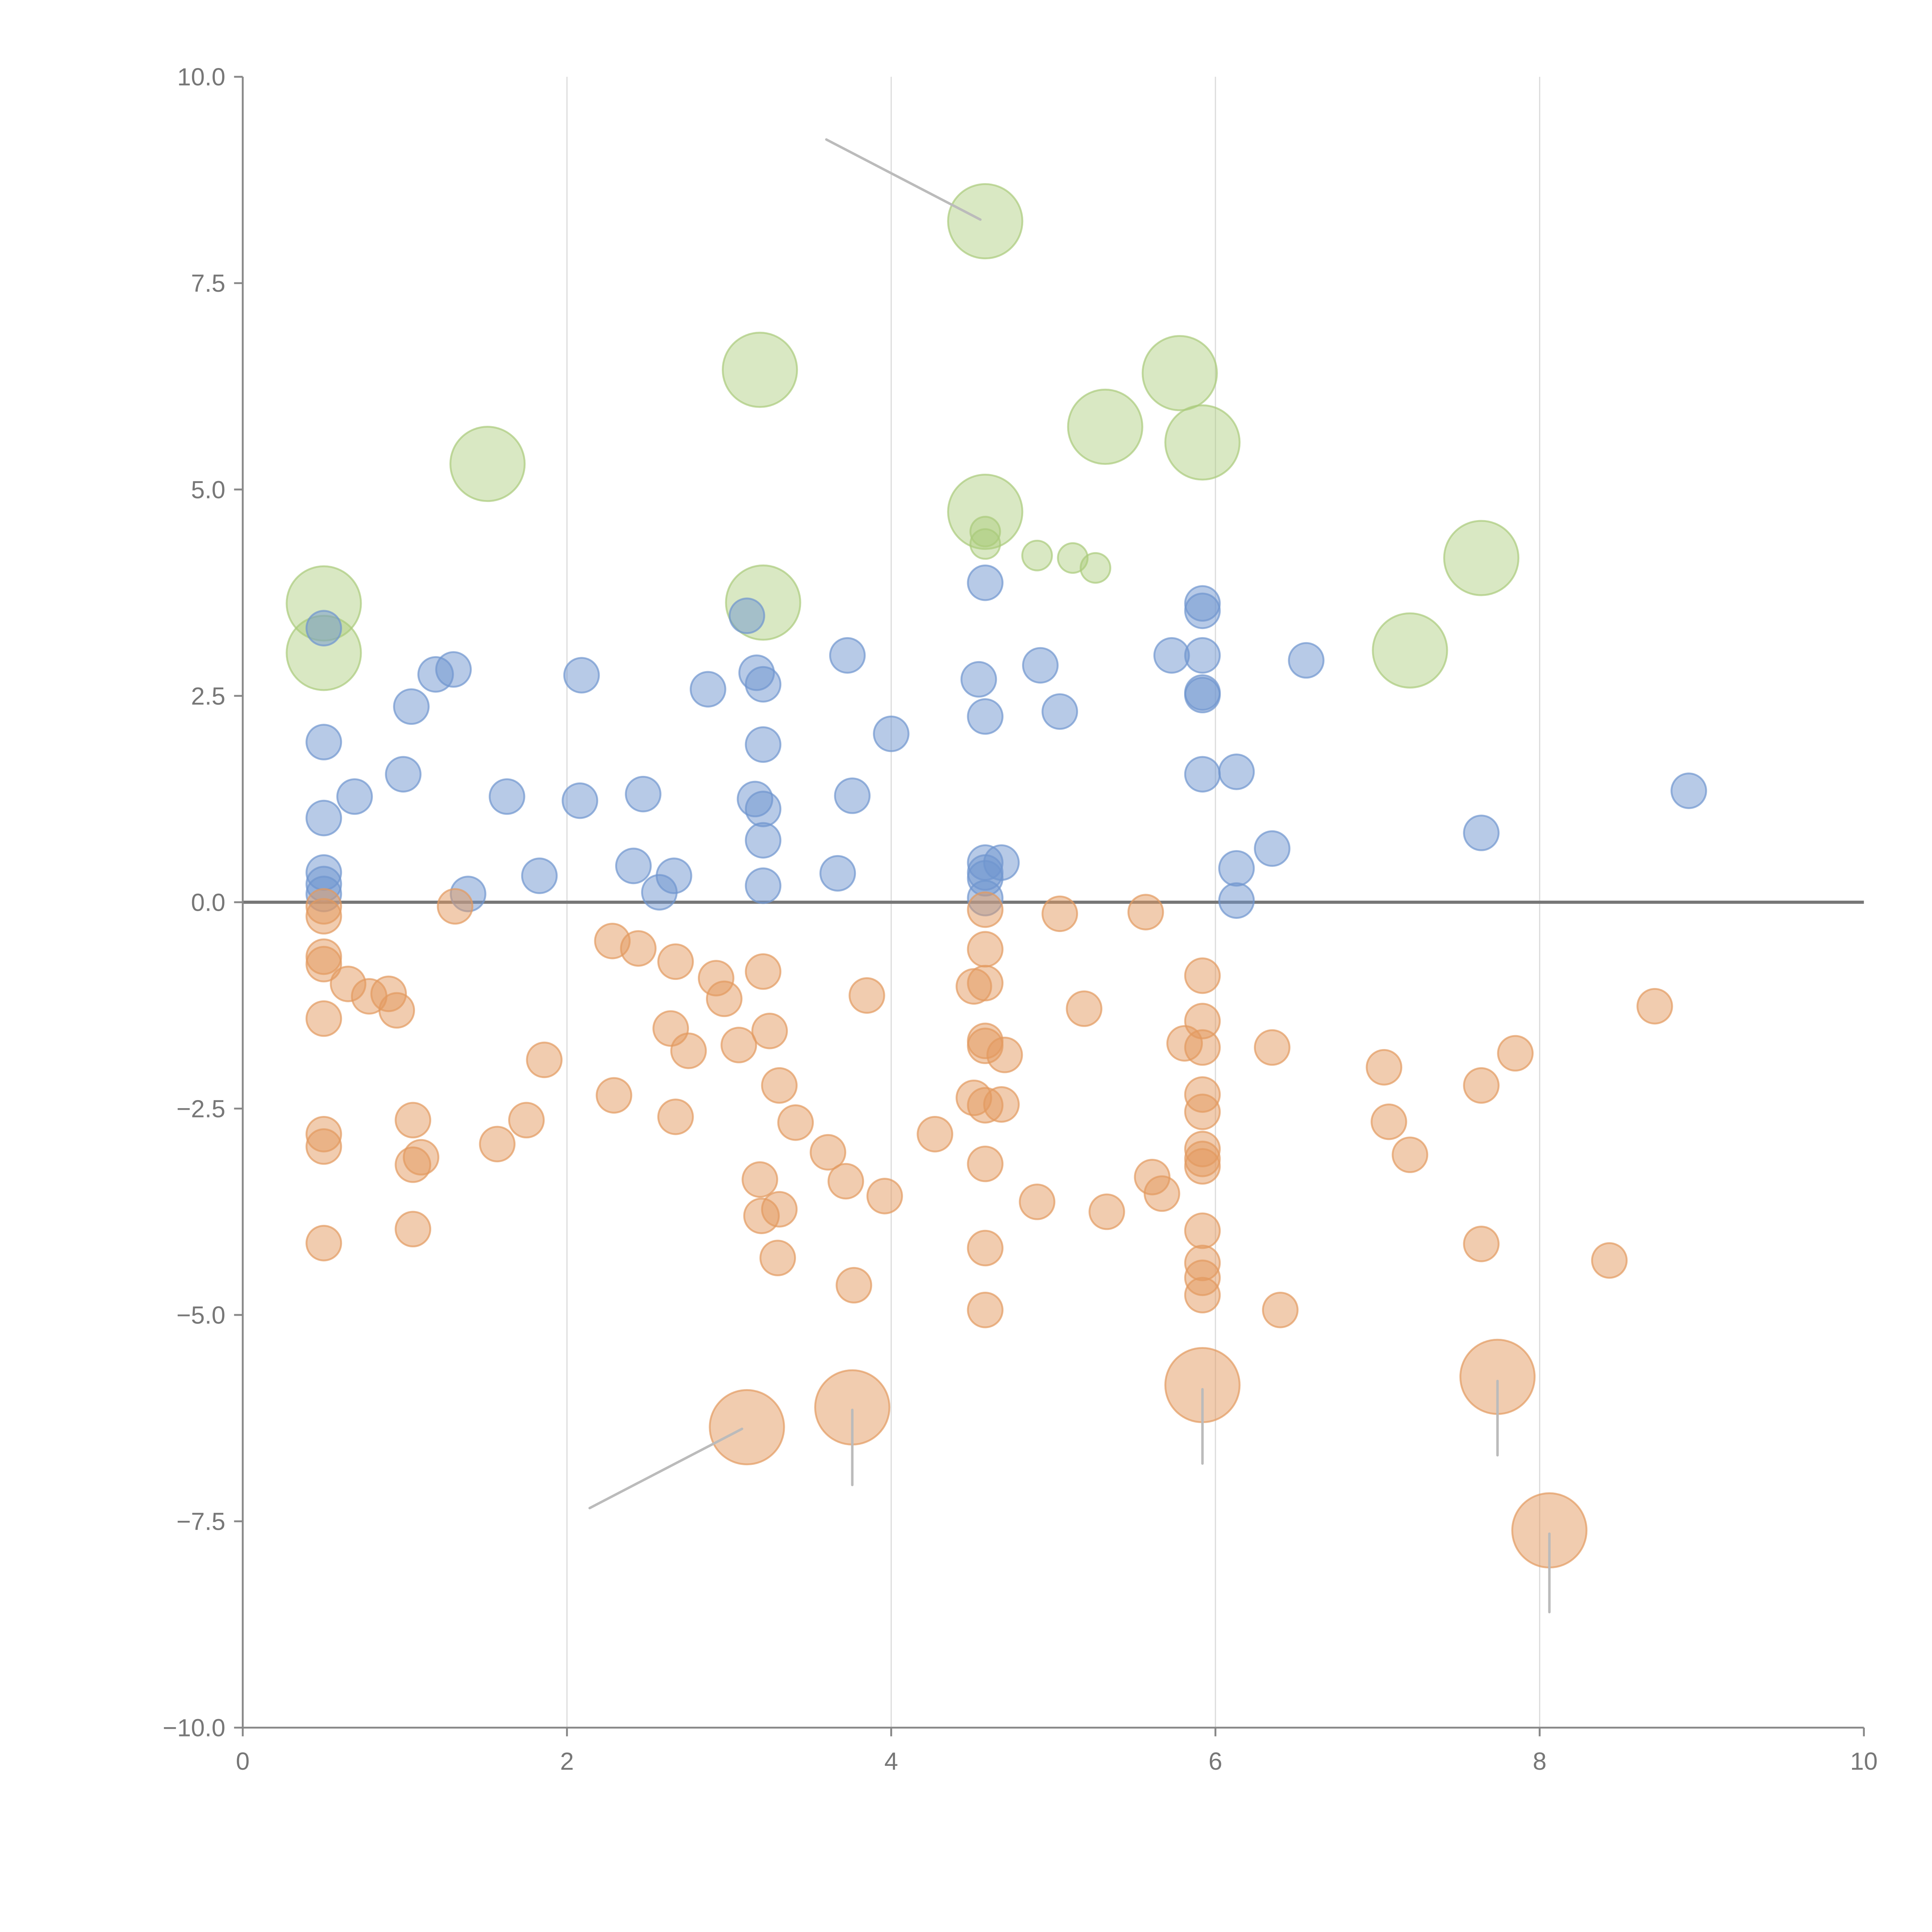 The height and width of the screenshot is (1932, 1932). I want to click on y-tick-label: 7.5, so click(208, 283).